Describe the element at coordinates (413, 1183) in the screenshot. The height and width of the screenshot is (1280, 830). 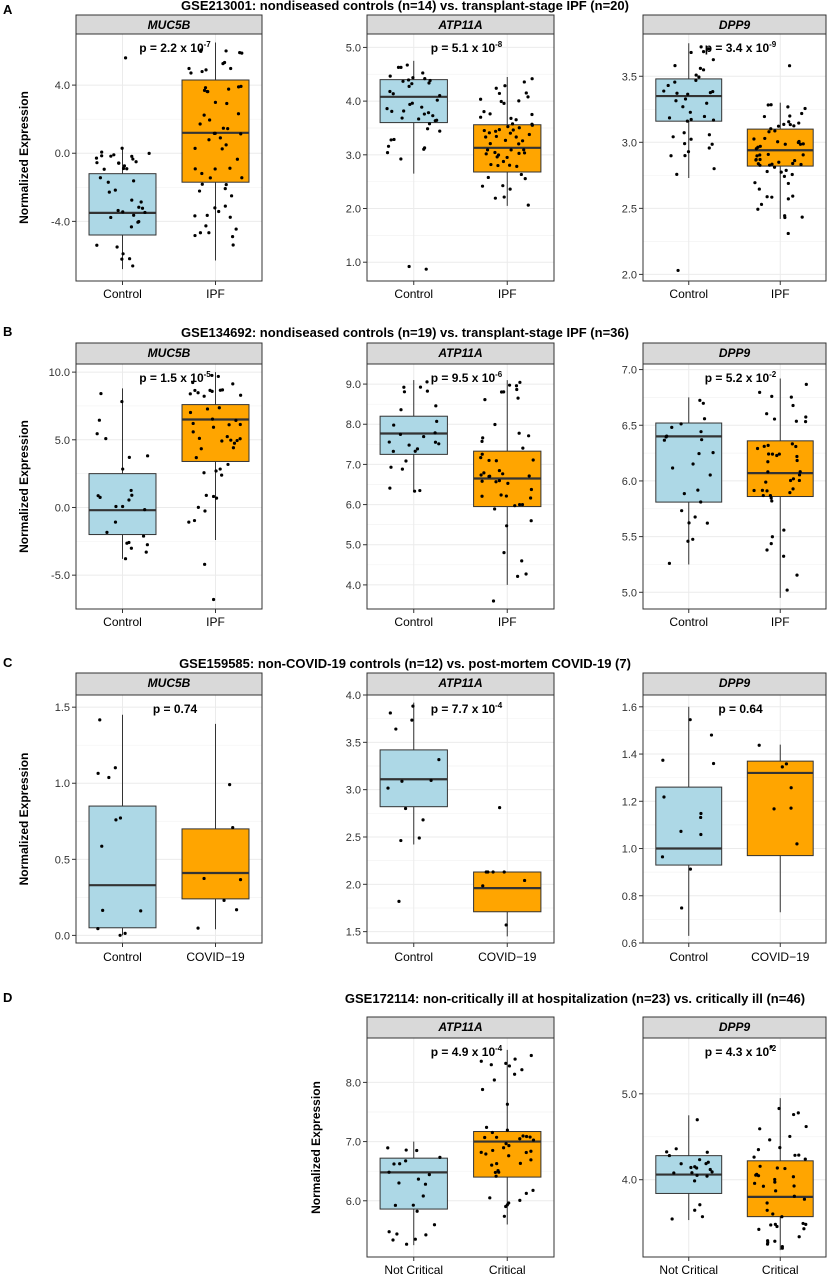
I see `box` at that location.